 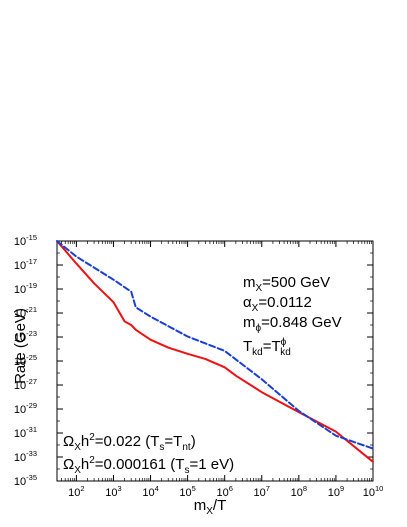 I want to click on y-tick-label: 10-19, so click(x=25, y=288).